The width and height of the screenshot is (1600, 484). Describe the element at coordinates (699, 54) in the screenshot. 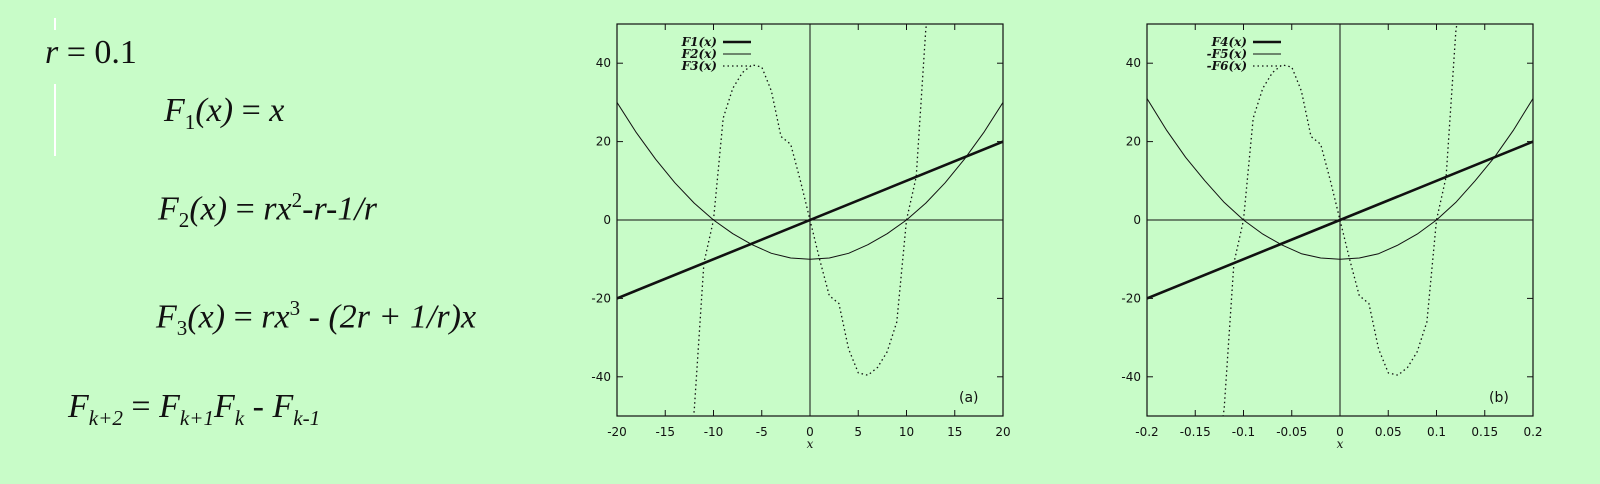

I see `legend-entry-2: F2(x)` at that location.